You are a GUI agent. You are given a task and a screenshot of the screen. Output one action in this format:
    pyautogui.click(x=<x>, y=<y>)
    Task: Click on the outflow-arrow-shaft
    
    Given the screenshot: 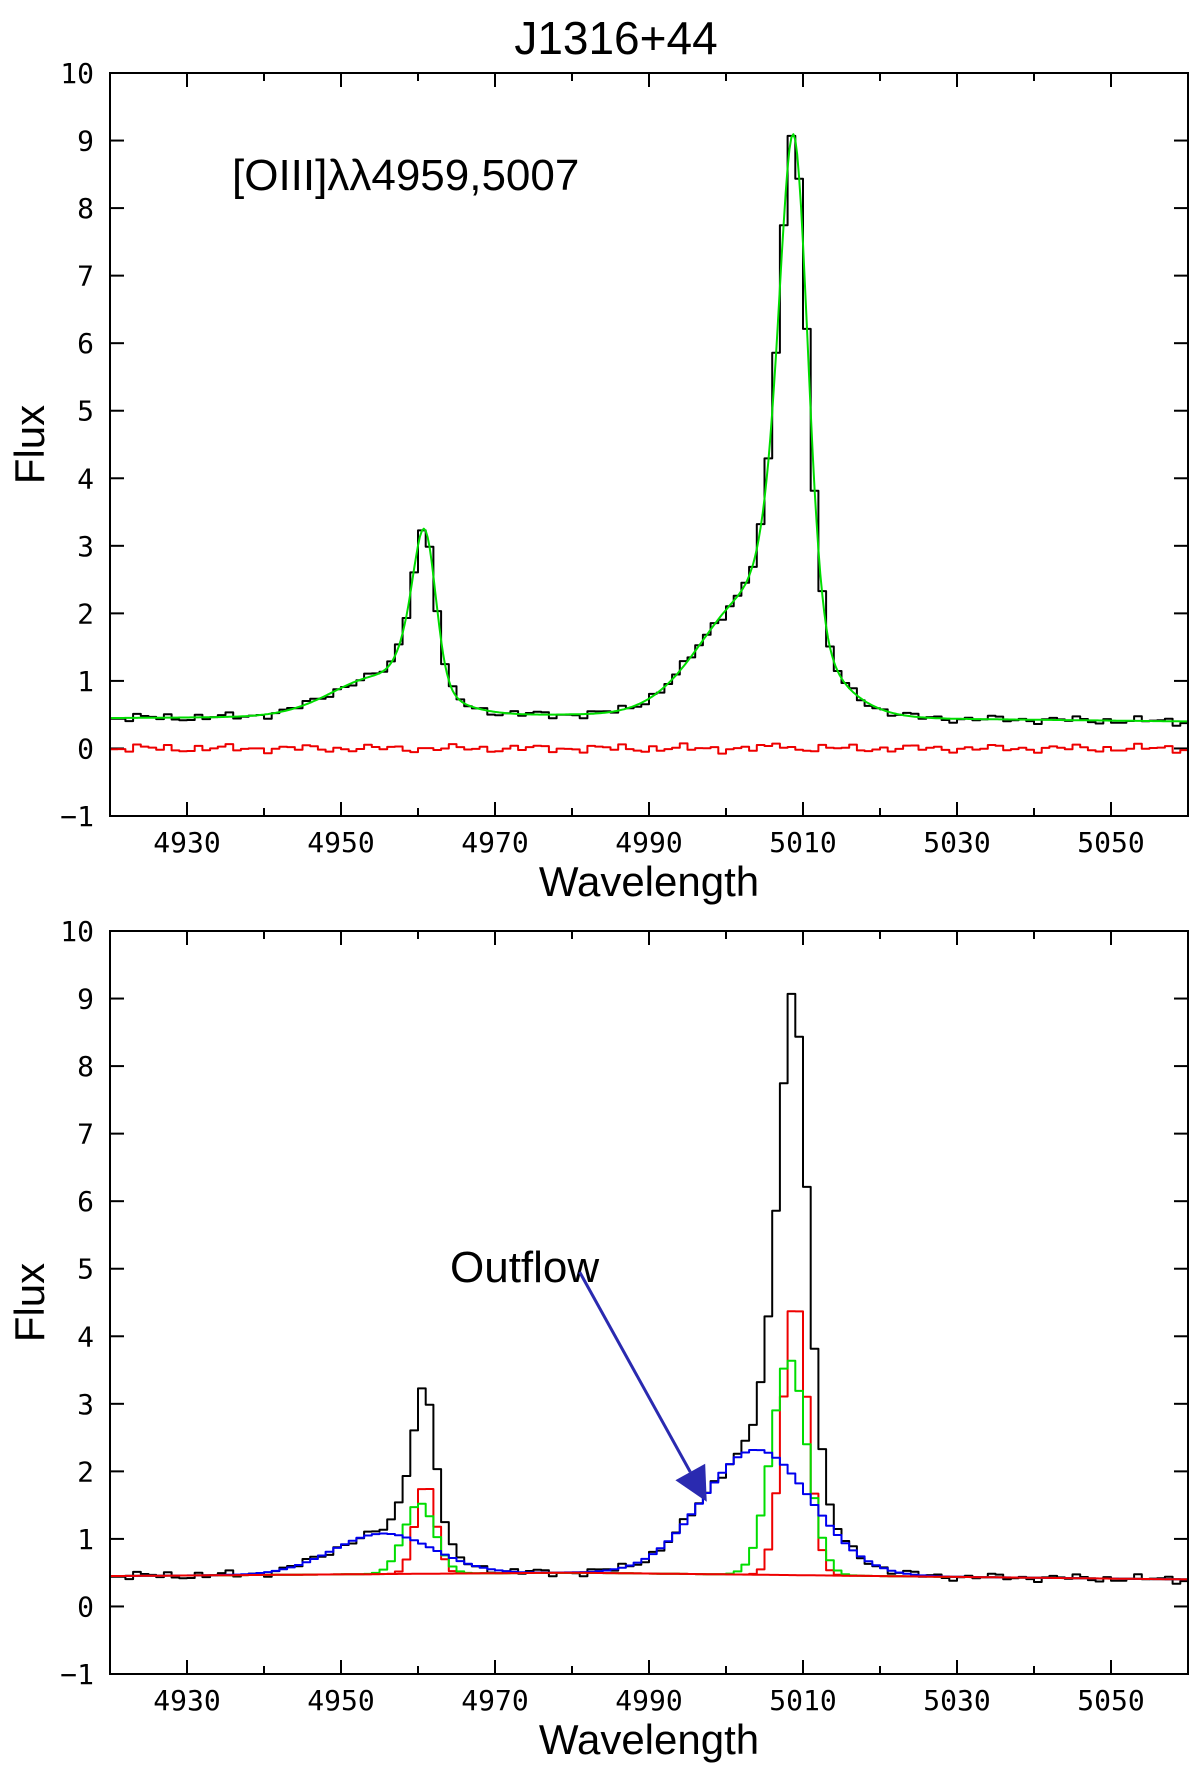 What is the action you would take?
    pyautogui.click(x=635, y=1372)
    